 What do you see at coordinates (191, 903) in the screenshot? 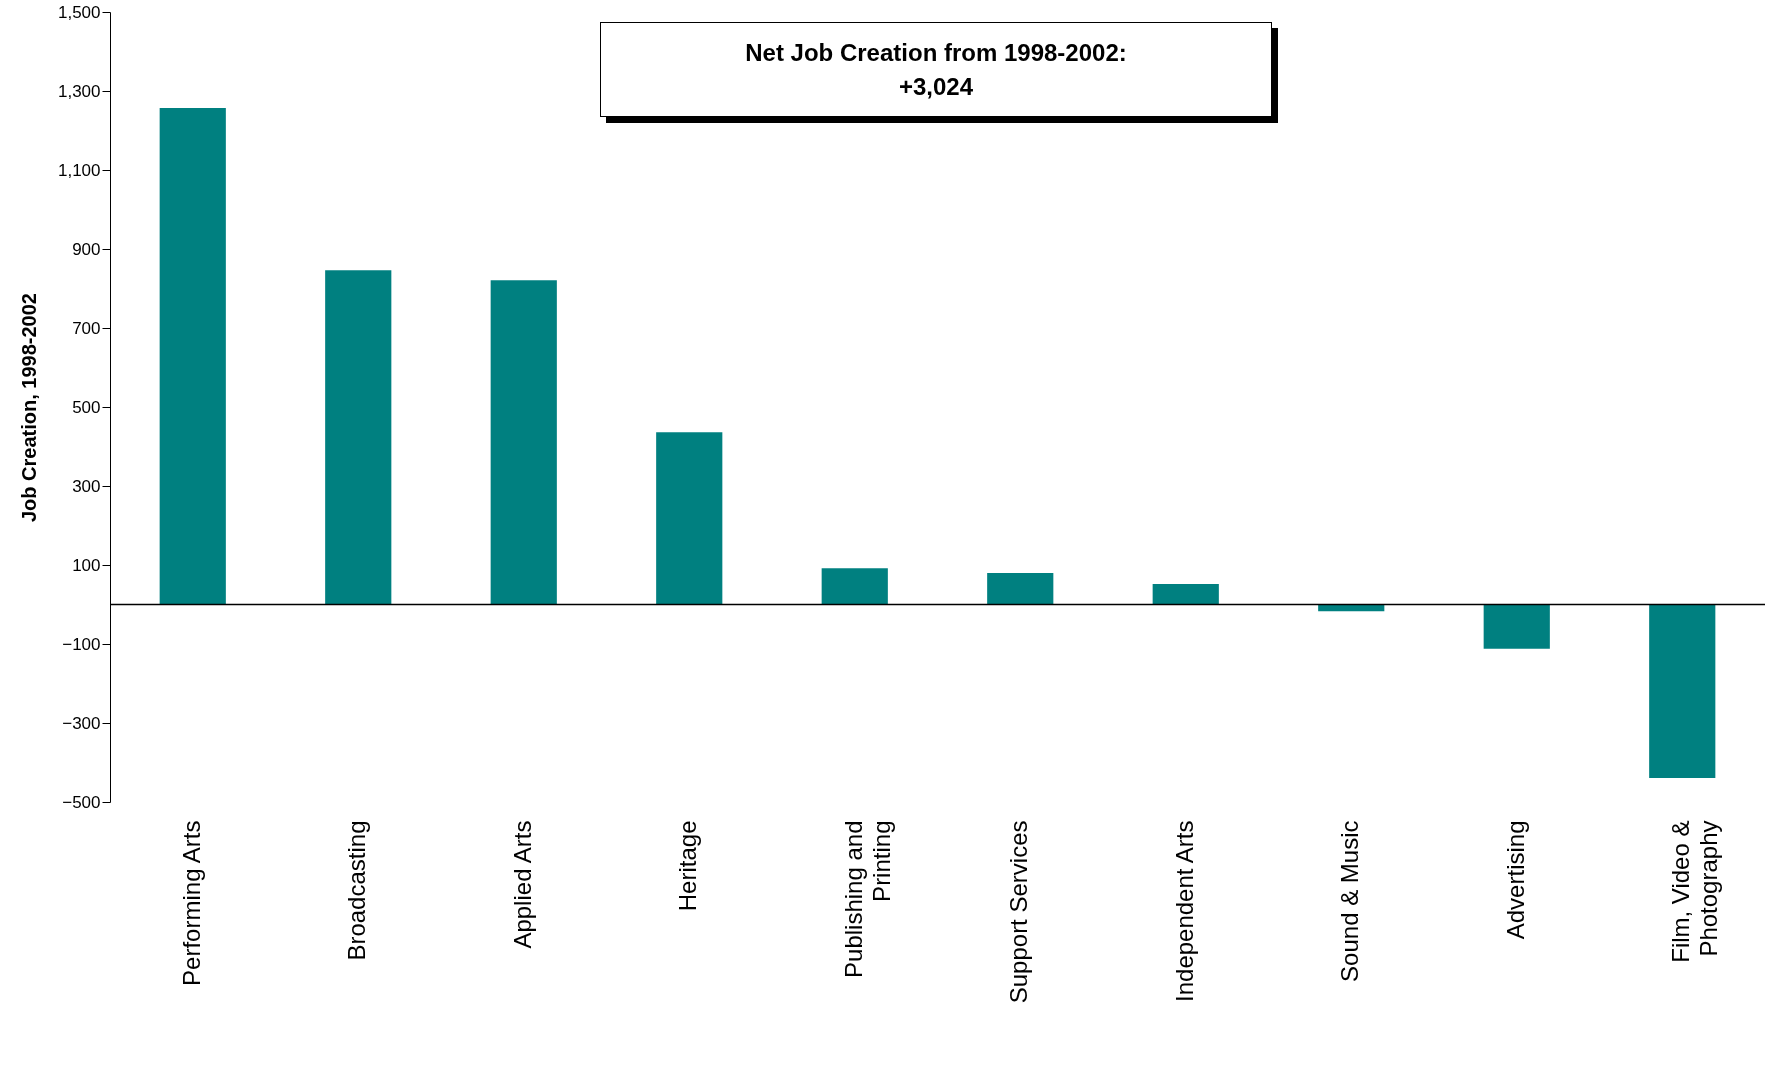
I see `x-tick-label: Performing Arts` at bounding box center [191, 903].